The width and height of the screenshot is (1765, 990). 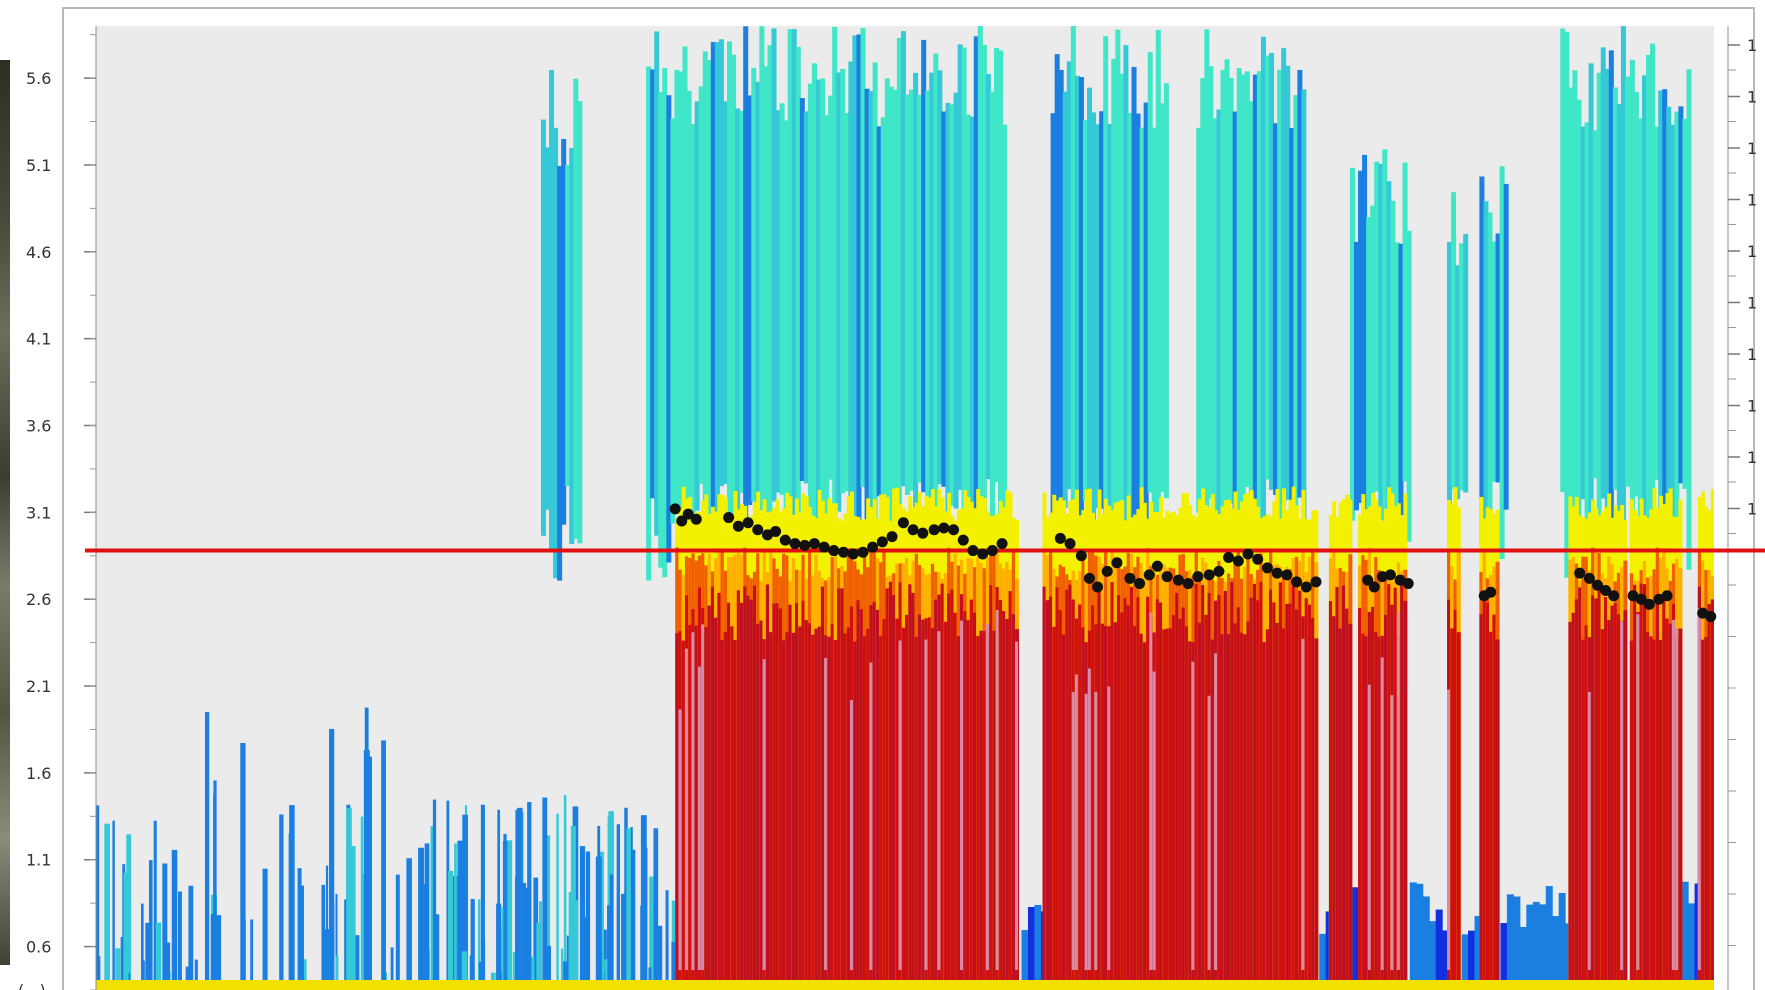 What do you see at coordinates (38, 512) in the screenshot?
I see `left-tick-label: 3.1` at bounding box center [38, 512].